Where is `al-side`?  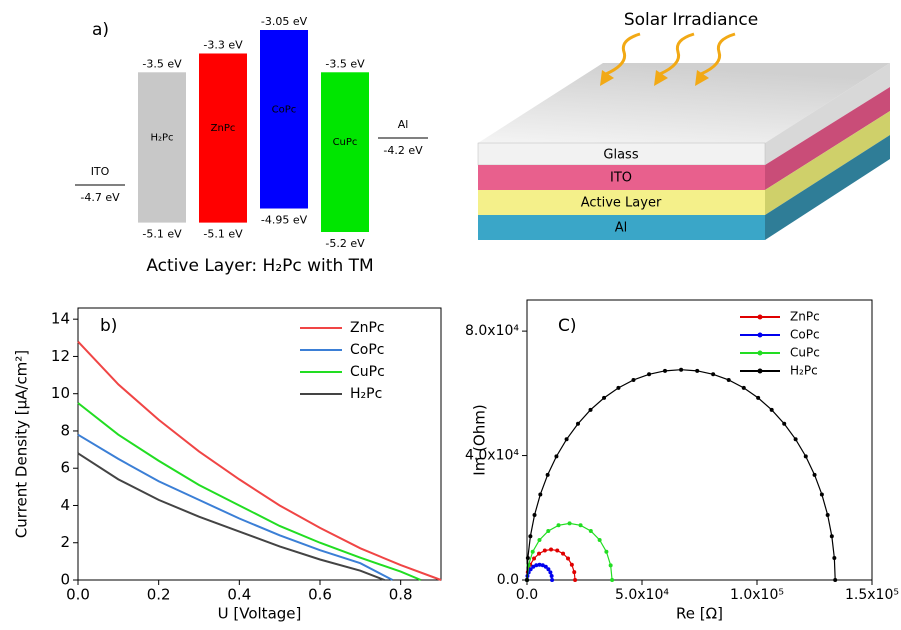
al-side is located at coordinates (827, 187).